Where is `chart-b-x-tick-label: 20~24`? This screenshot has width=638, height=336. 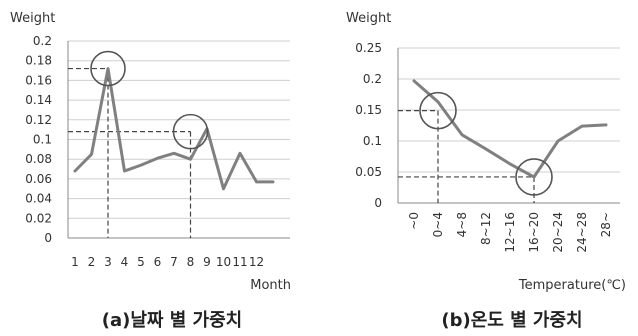
chart-b-x-tick-label: 20~24 is located at coordinates (558, 232).